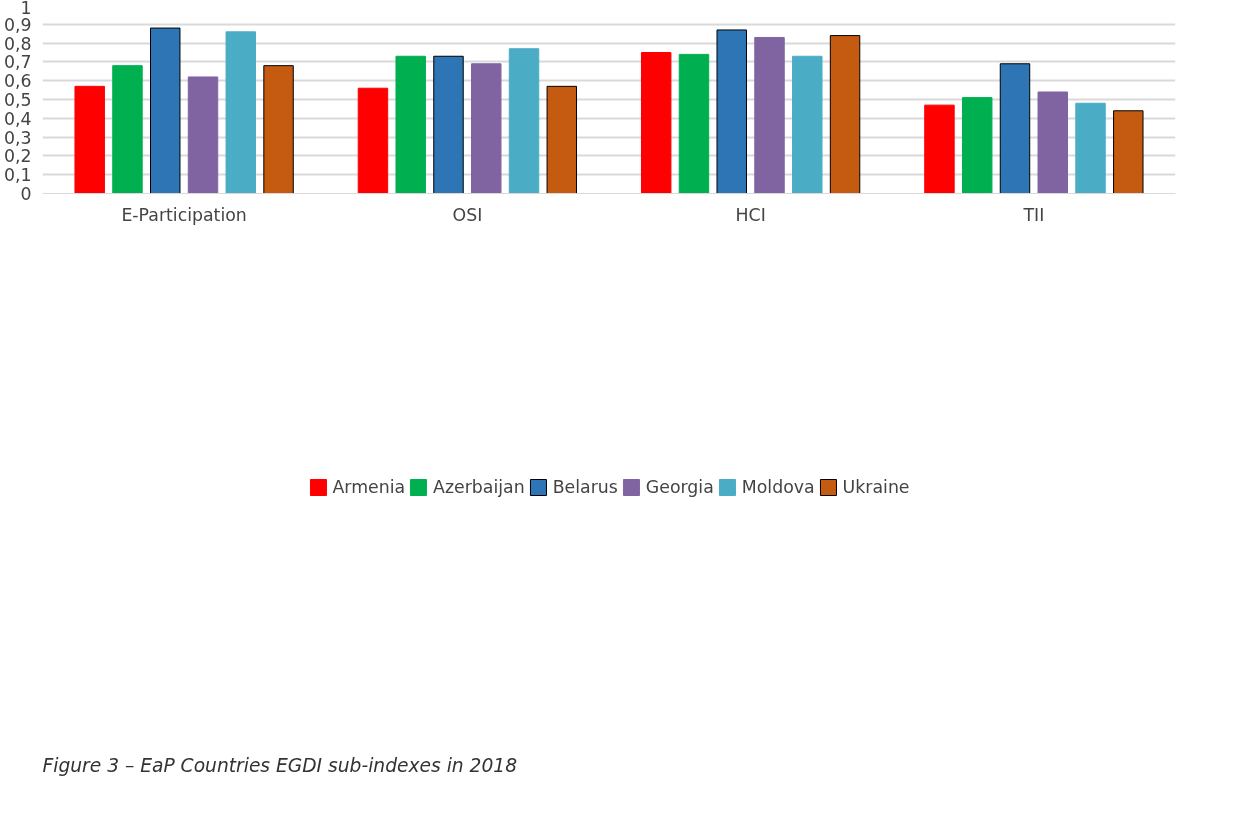 This screenshot has height=823, width=1251. I want to click on x-tick-label: HCI, so click(750, 214).